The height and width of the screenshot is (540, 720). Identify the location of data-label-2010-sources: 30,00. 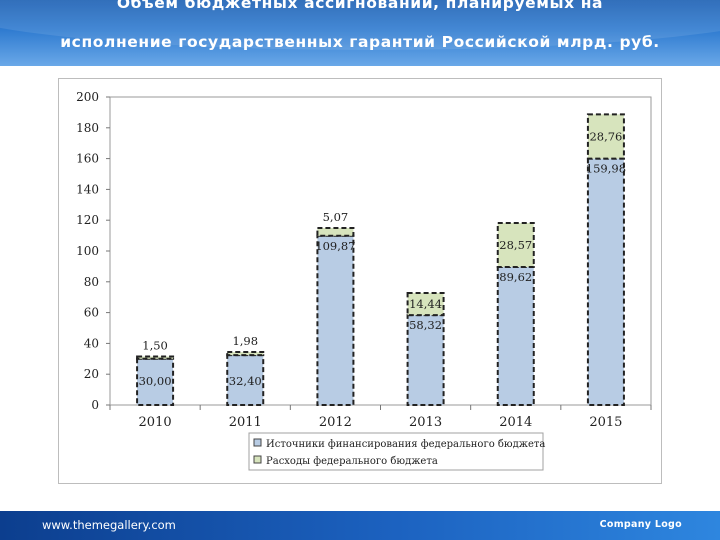
(155, 381).